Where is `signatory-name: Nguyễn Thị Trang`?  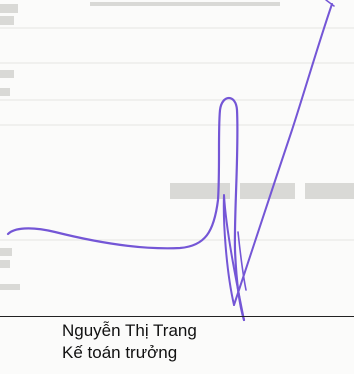
signatory-name: Nguyễn Thị Trang is located at coordinates (129, 330).